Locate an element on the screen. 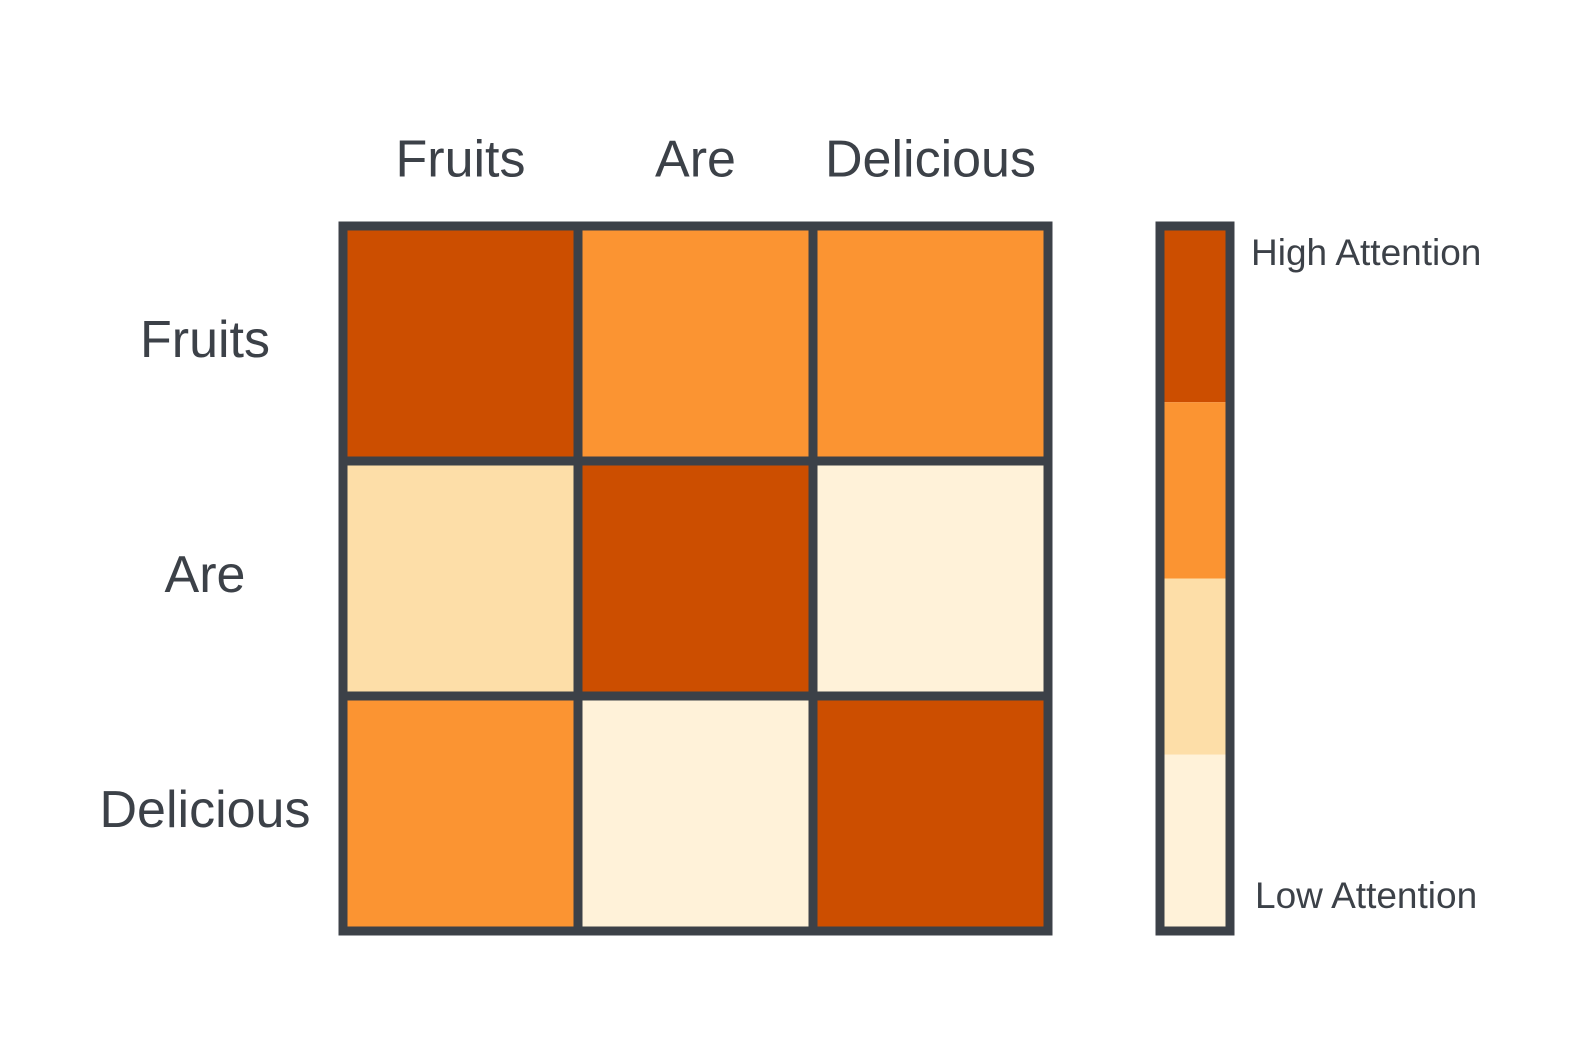 This screenshot has width=1592, height=1064. row-label: Fruits is located at coordinates (205, 340).